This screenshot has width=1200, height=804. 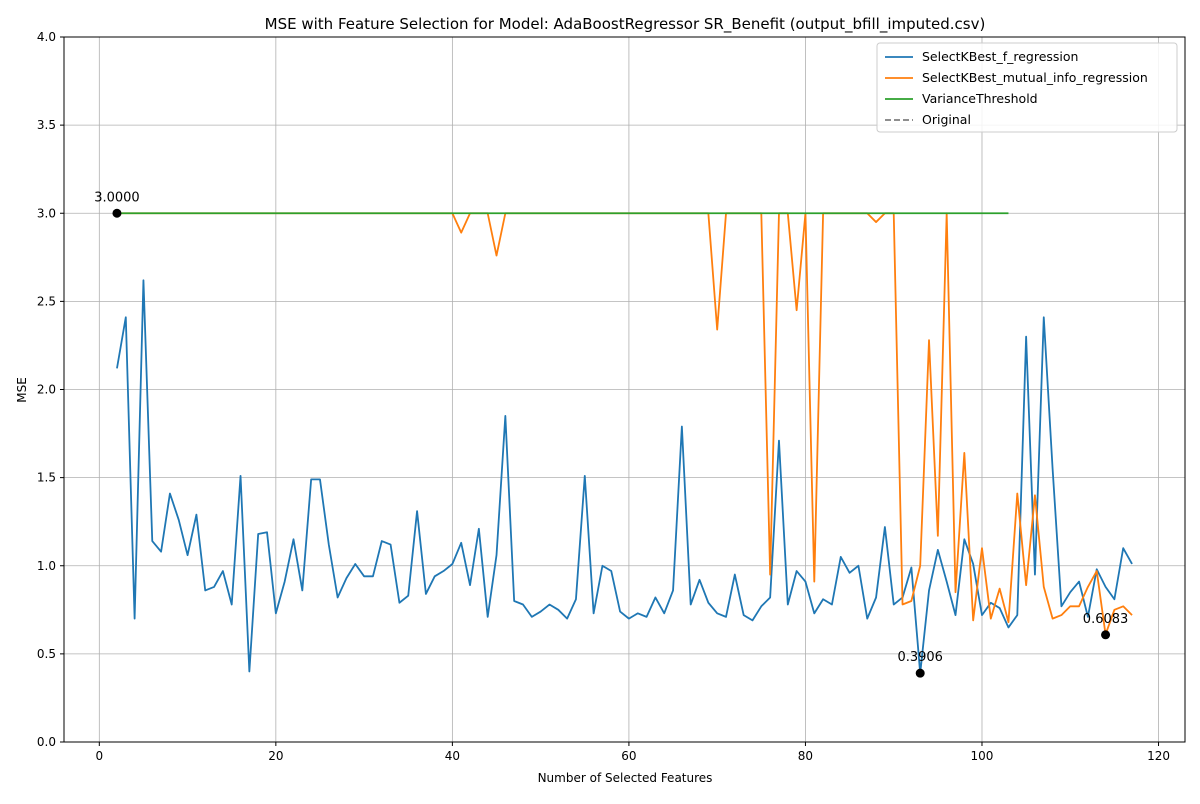 I want to click on legend-label: VarianceThreshold, so click(x=980, y=98).